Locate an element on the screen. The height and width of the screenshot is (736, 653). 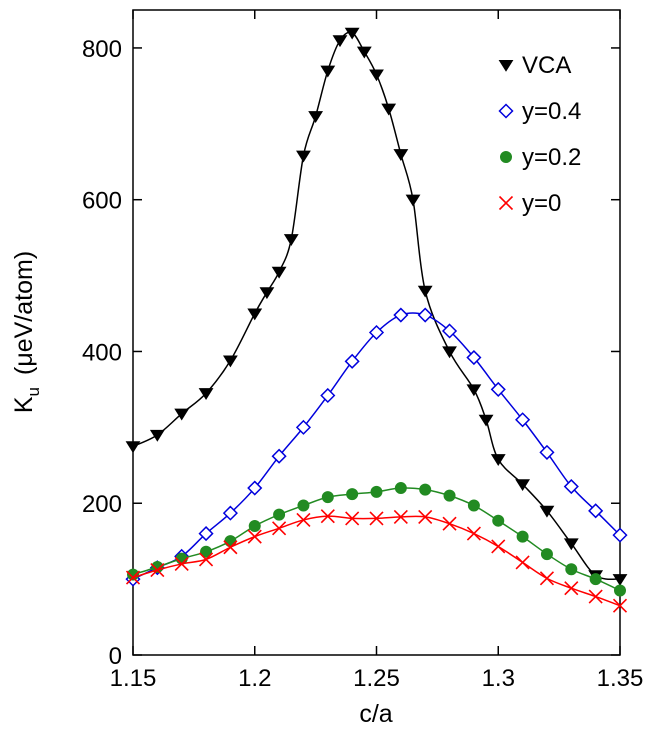
legend-item-y-0-2: y=0.2 is located at coordinates (540, 157).